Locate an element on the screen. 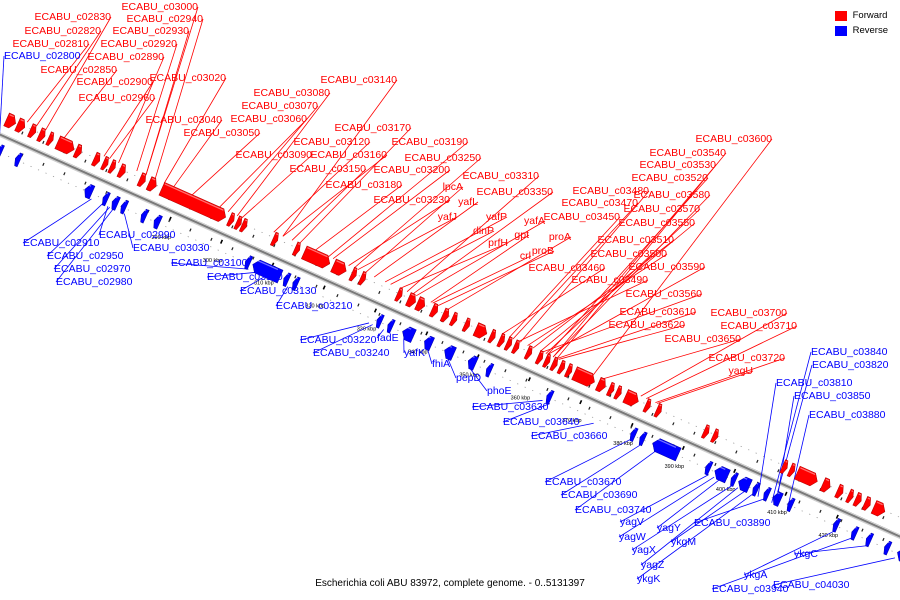  reverse-gene-label: ECABU_c03110 is located at coordinates (245, 277).